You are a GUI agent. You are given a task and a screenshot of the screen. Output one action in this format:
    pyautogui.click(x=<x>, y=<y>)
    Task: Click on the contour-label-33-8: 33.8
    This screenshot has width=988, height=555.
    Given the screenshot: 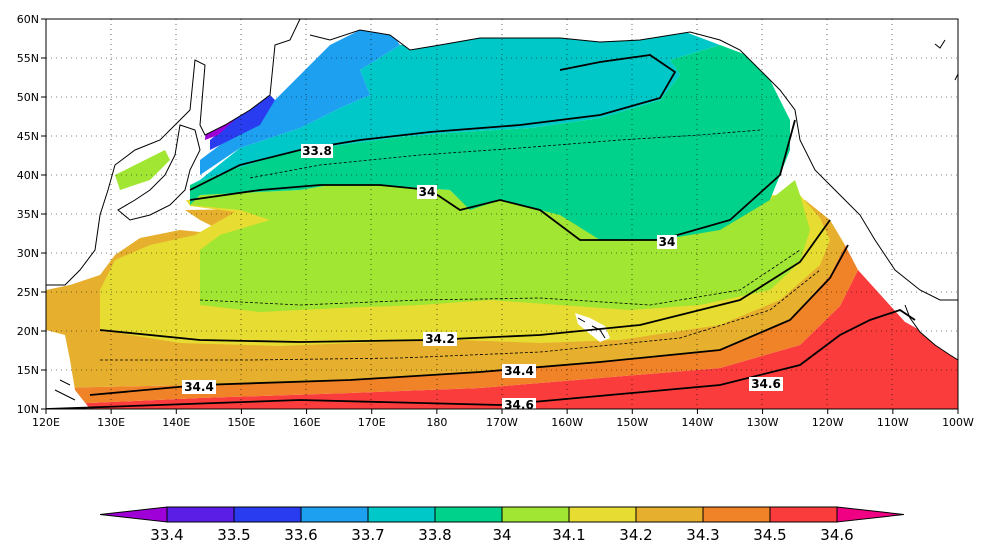 What is the action you would take?
    pyautogui.click(x=317, y=151)
    